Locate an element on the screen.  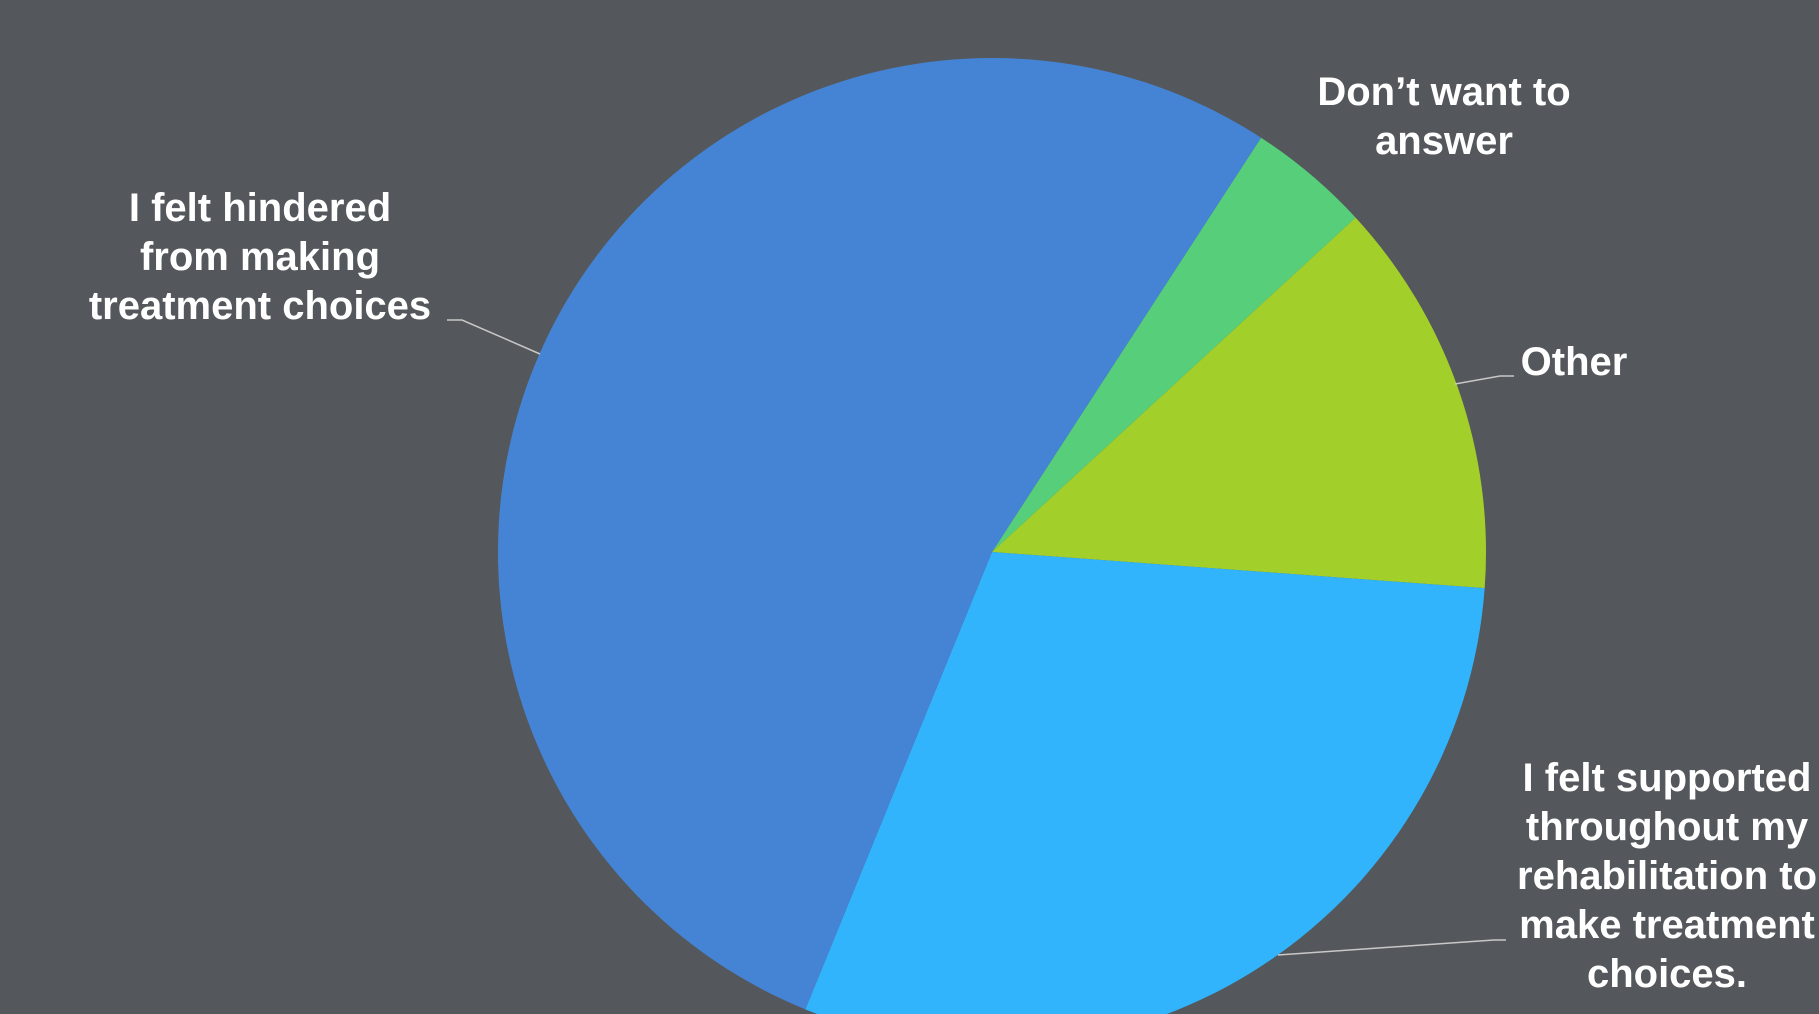
slice-label-other: Other is located at coordinates (1574, 362).